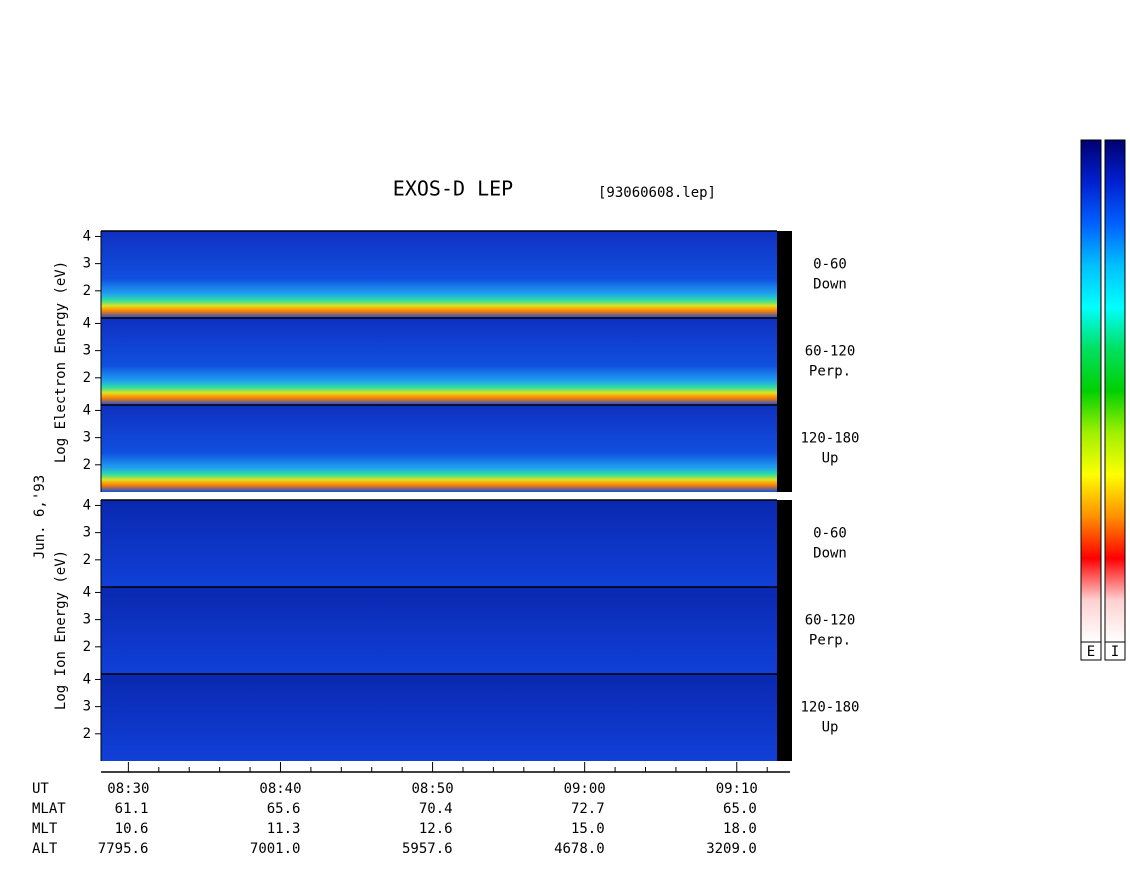 The image size is (1130, 879). I want to click on orbit-value: 65.0, so click(740, 809).